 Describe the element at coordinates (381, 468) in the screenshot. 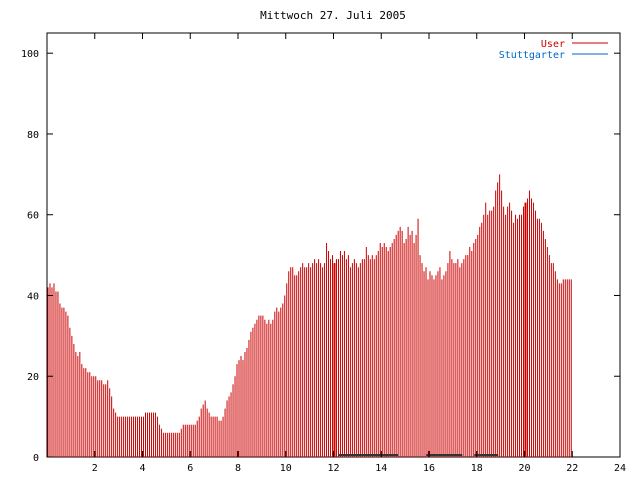

I see `x-tick-label: 14` at that location.